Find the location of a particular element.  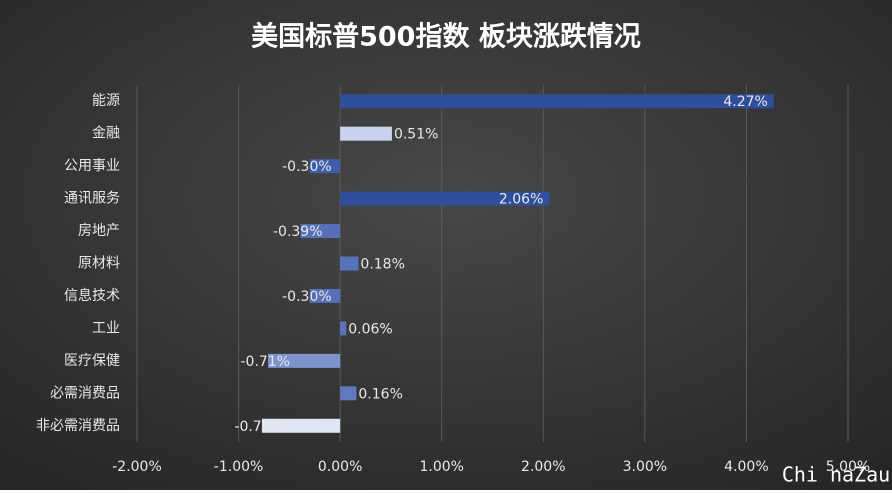

x-tick-label: 2.00% is located at coordinates (543, 467).